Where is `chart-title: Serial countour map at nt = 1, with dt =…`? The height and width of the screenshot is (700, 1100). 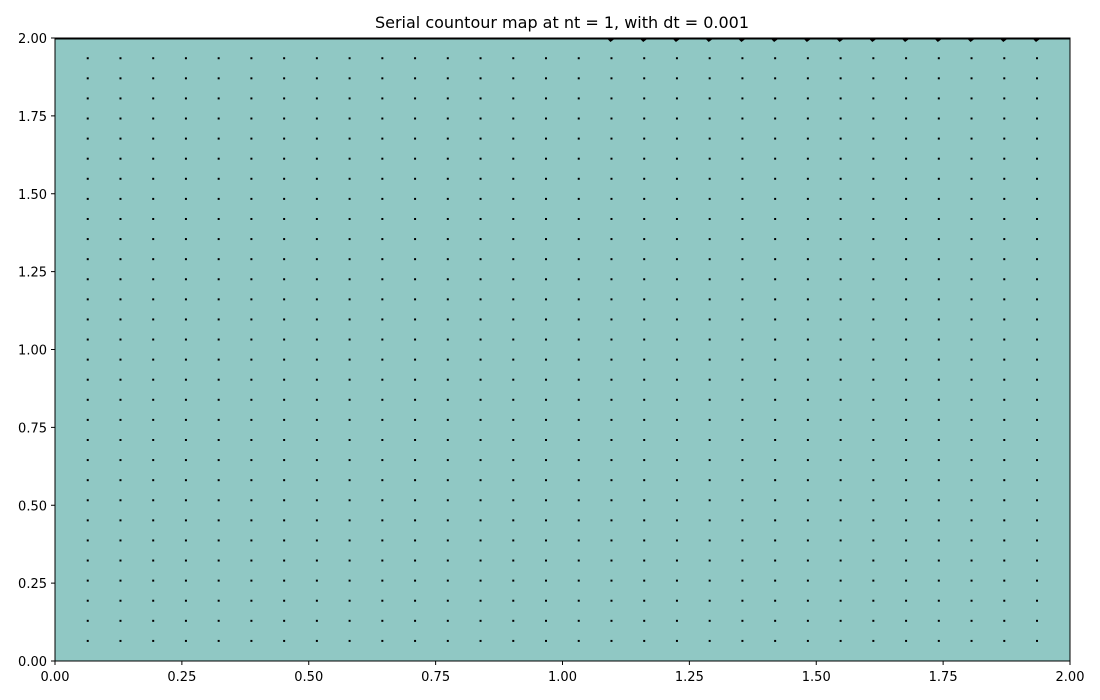 chart-title: Serial countour map at nt = 1, with dt =… is located at coordinates (562, 22).